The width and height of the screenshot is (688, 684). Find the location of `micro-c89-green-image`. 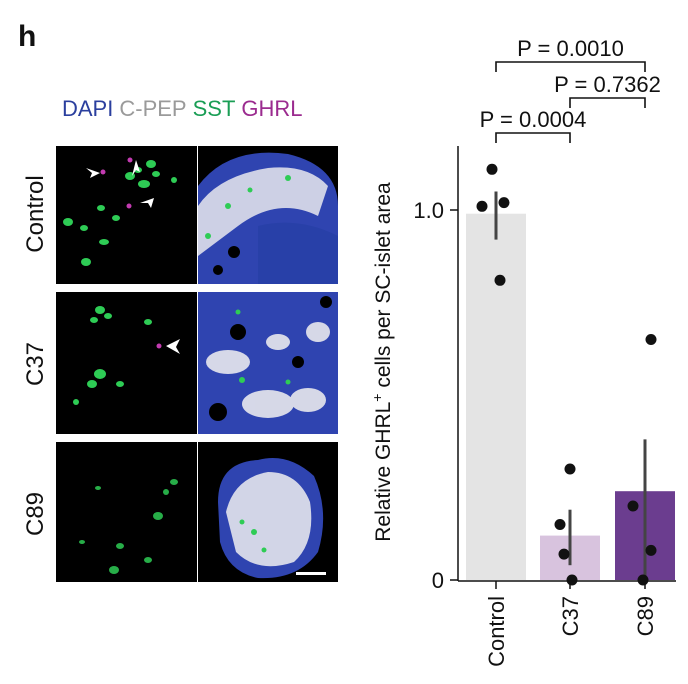

micro-c89-green-image is located at coordinates (128, 526).